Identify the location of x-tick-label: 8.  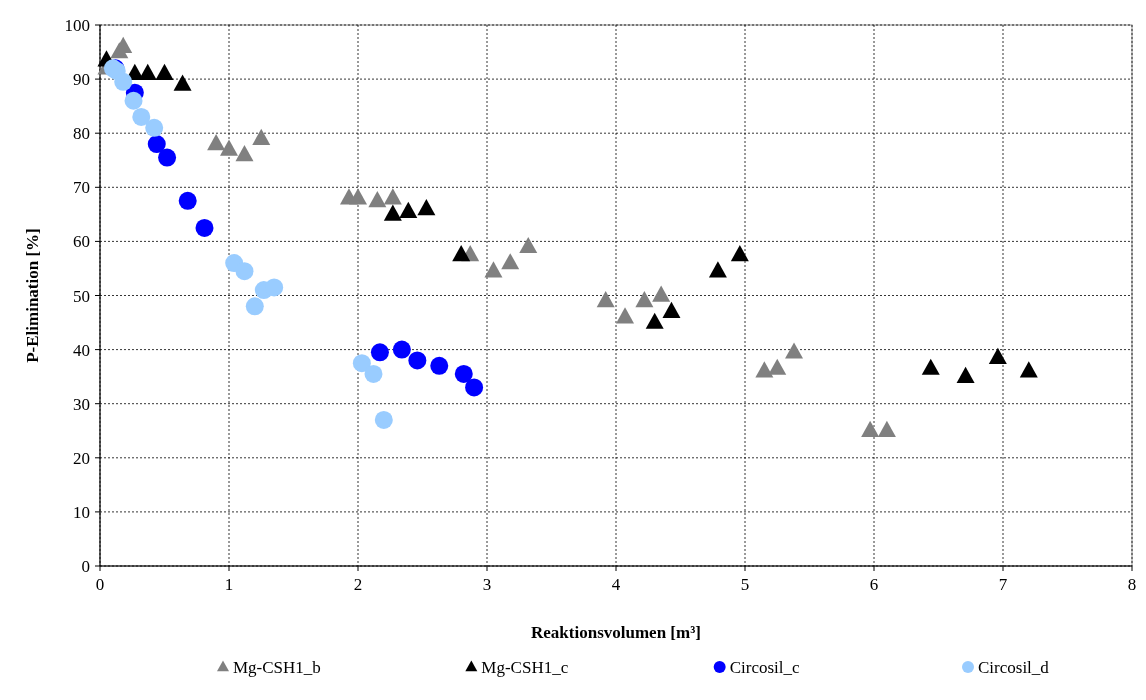
(1132, 584).